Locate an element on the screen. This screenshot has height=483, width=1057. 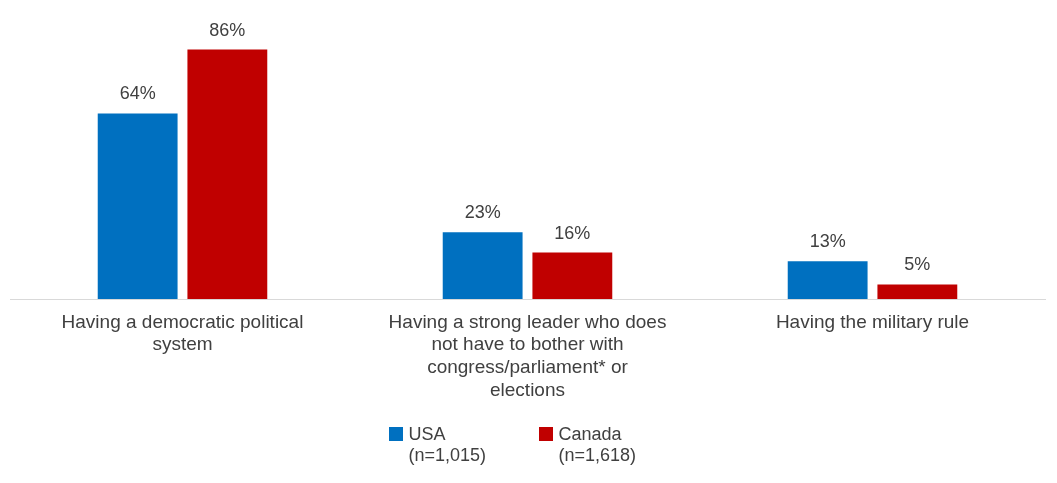
data-label: 16% is located at coordinates (572, 232).